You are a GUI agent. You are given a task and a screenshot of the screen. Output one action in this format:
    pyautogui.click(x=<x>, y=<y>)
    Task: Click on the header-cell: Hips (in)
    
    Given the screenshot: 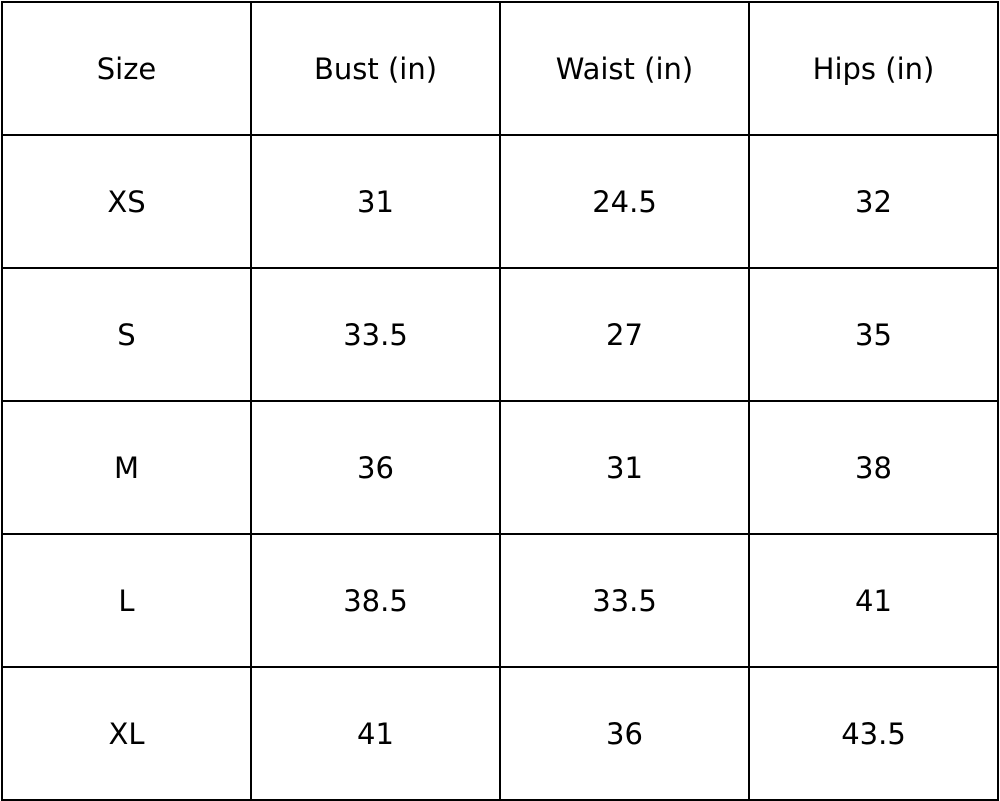 What is the action you would take?
    pyautogui.click(x=873, y=68)
    